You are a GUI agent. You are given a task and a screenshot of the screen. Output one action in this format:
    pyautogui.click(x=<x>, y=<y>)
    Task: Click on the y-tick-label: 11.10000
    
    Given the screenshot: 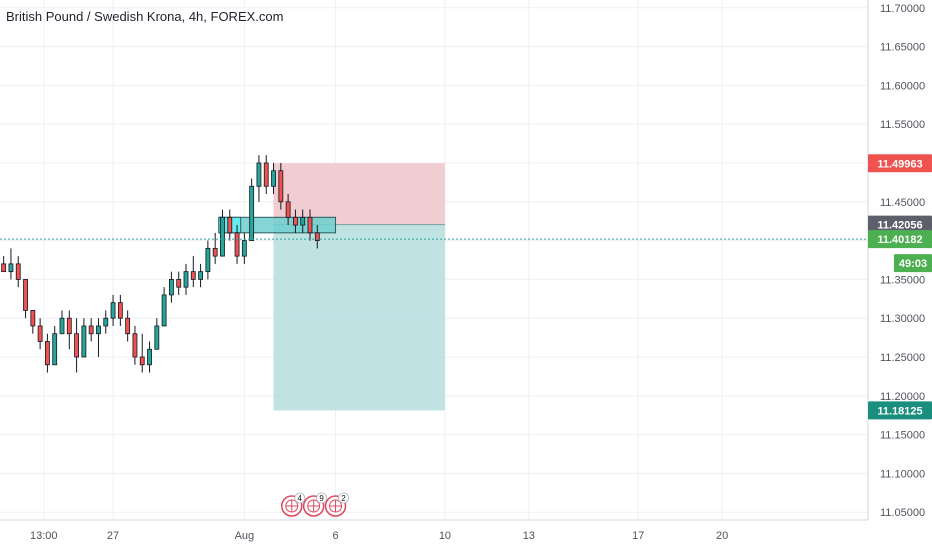 What is the action you would take?
    pyautogui.click(x=902, y=474)
    